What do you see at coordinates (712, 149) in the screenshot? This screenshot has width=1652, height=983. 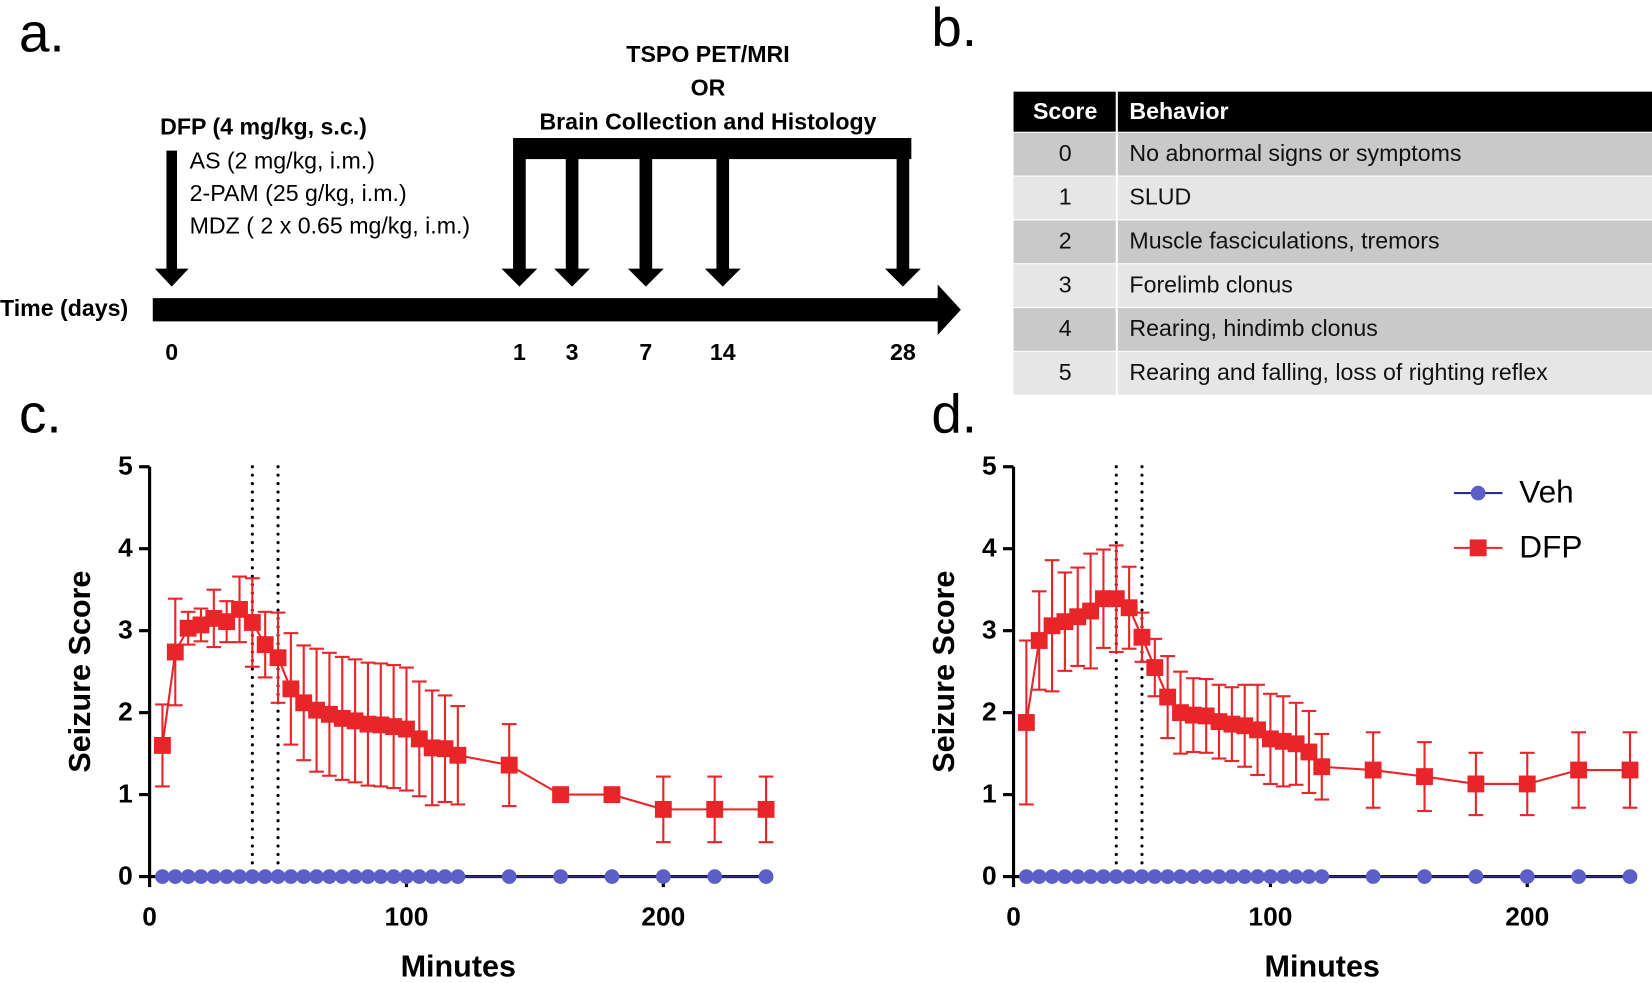 I see `bracket` at bounding box center [712, 149].